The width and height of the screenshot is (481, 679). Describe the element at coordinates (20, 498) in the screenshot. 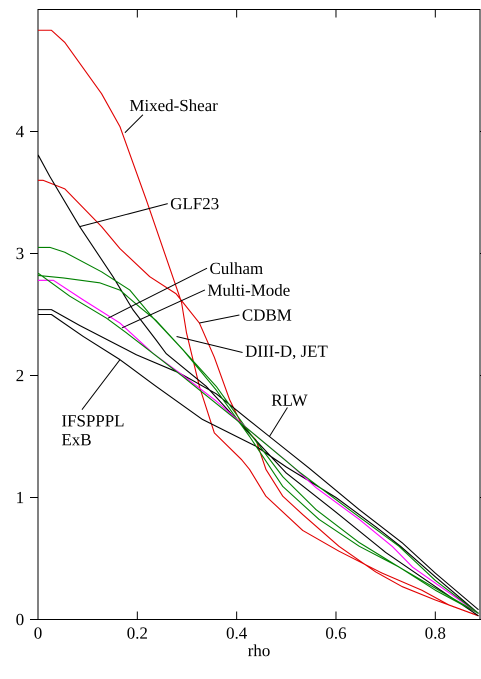

I see `y-tick-label: 1` at that location.